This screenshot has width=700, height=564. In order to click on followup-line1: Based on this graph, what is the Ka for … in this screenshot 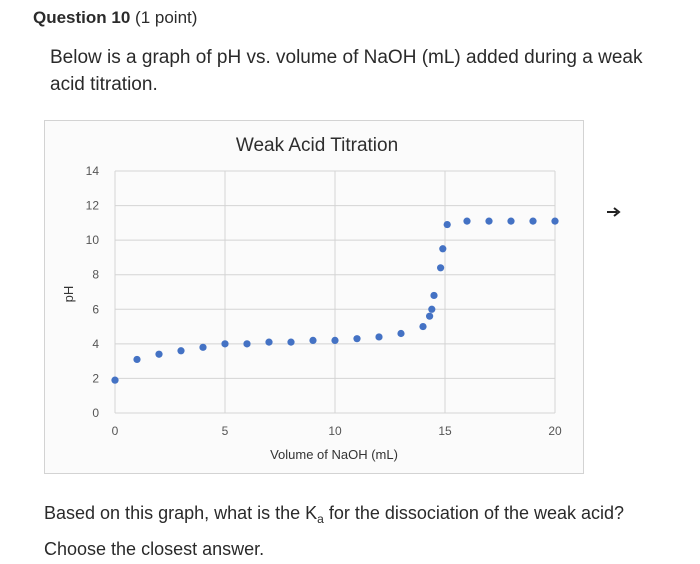, I will do `click(369, 516)`.